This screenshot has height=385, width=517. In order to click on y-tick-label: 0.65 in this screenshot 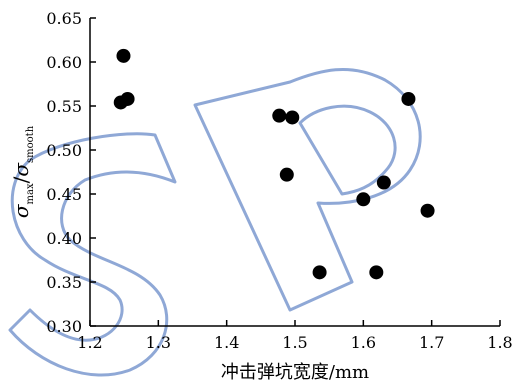, I will do `click(64, 18)`.